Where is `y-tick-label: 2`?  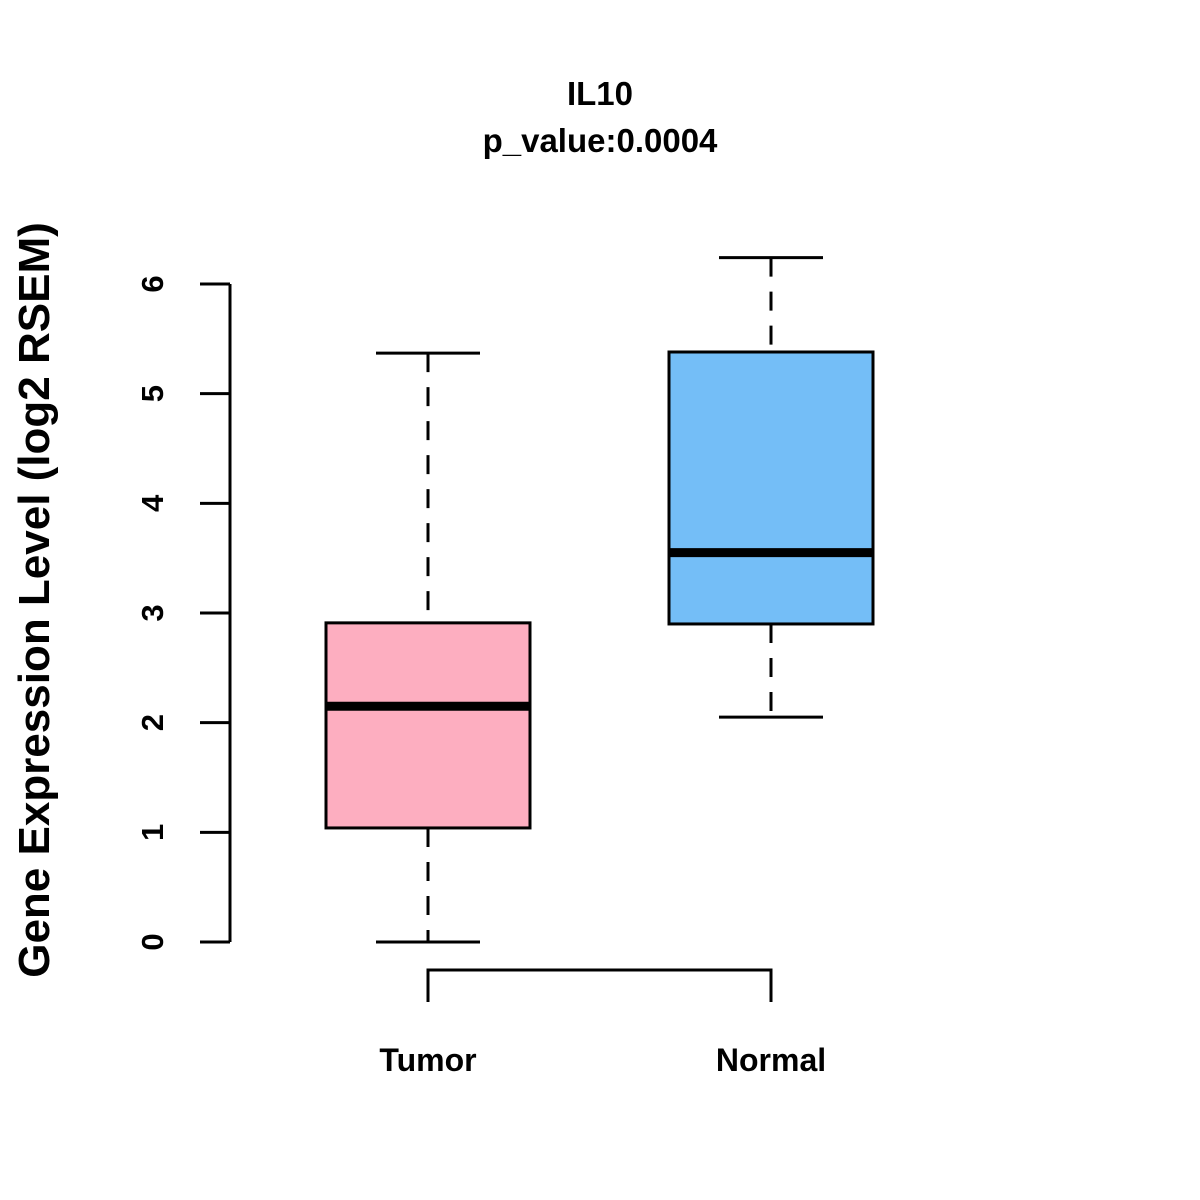
y-tick-label: 2 is located at coordinates (152, 722).